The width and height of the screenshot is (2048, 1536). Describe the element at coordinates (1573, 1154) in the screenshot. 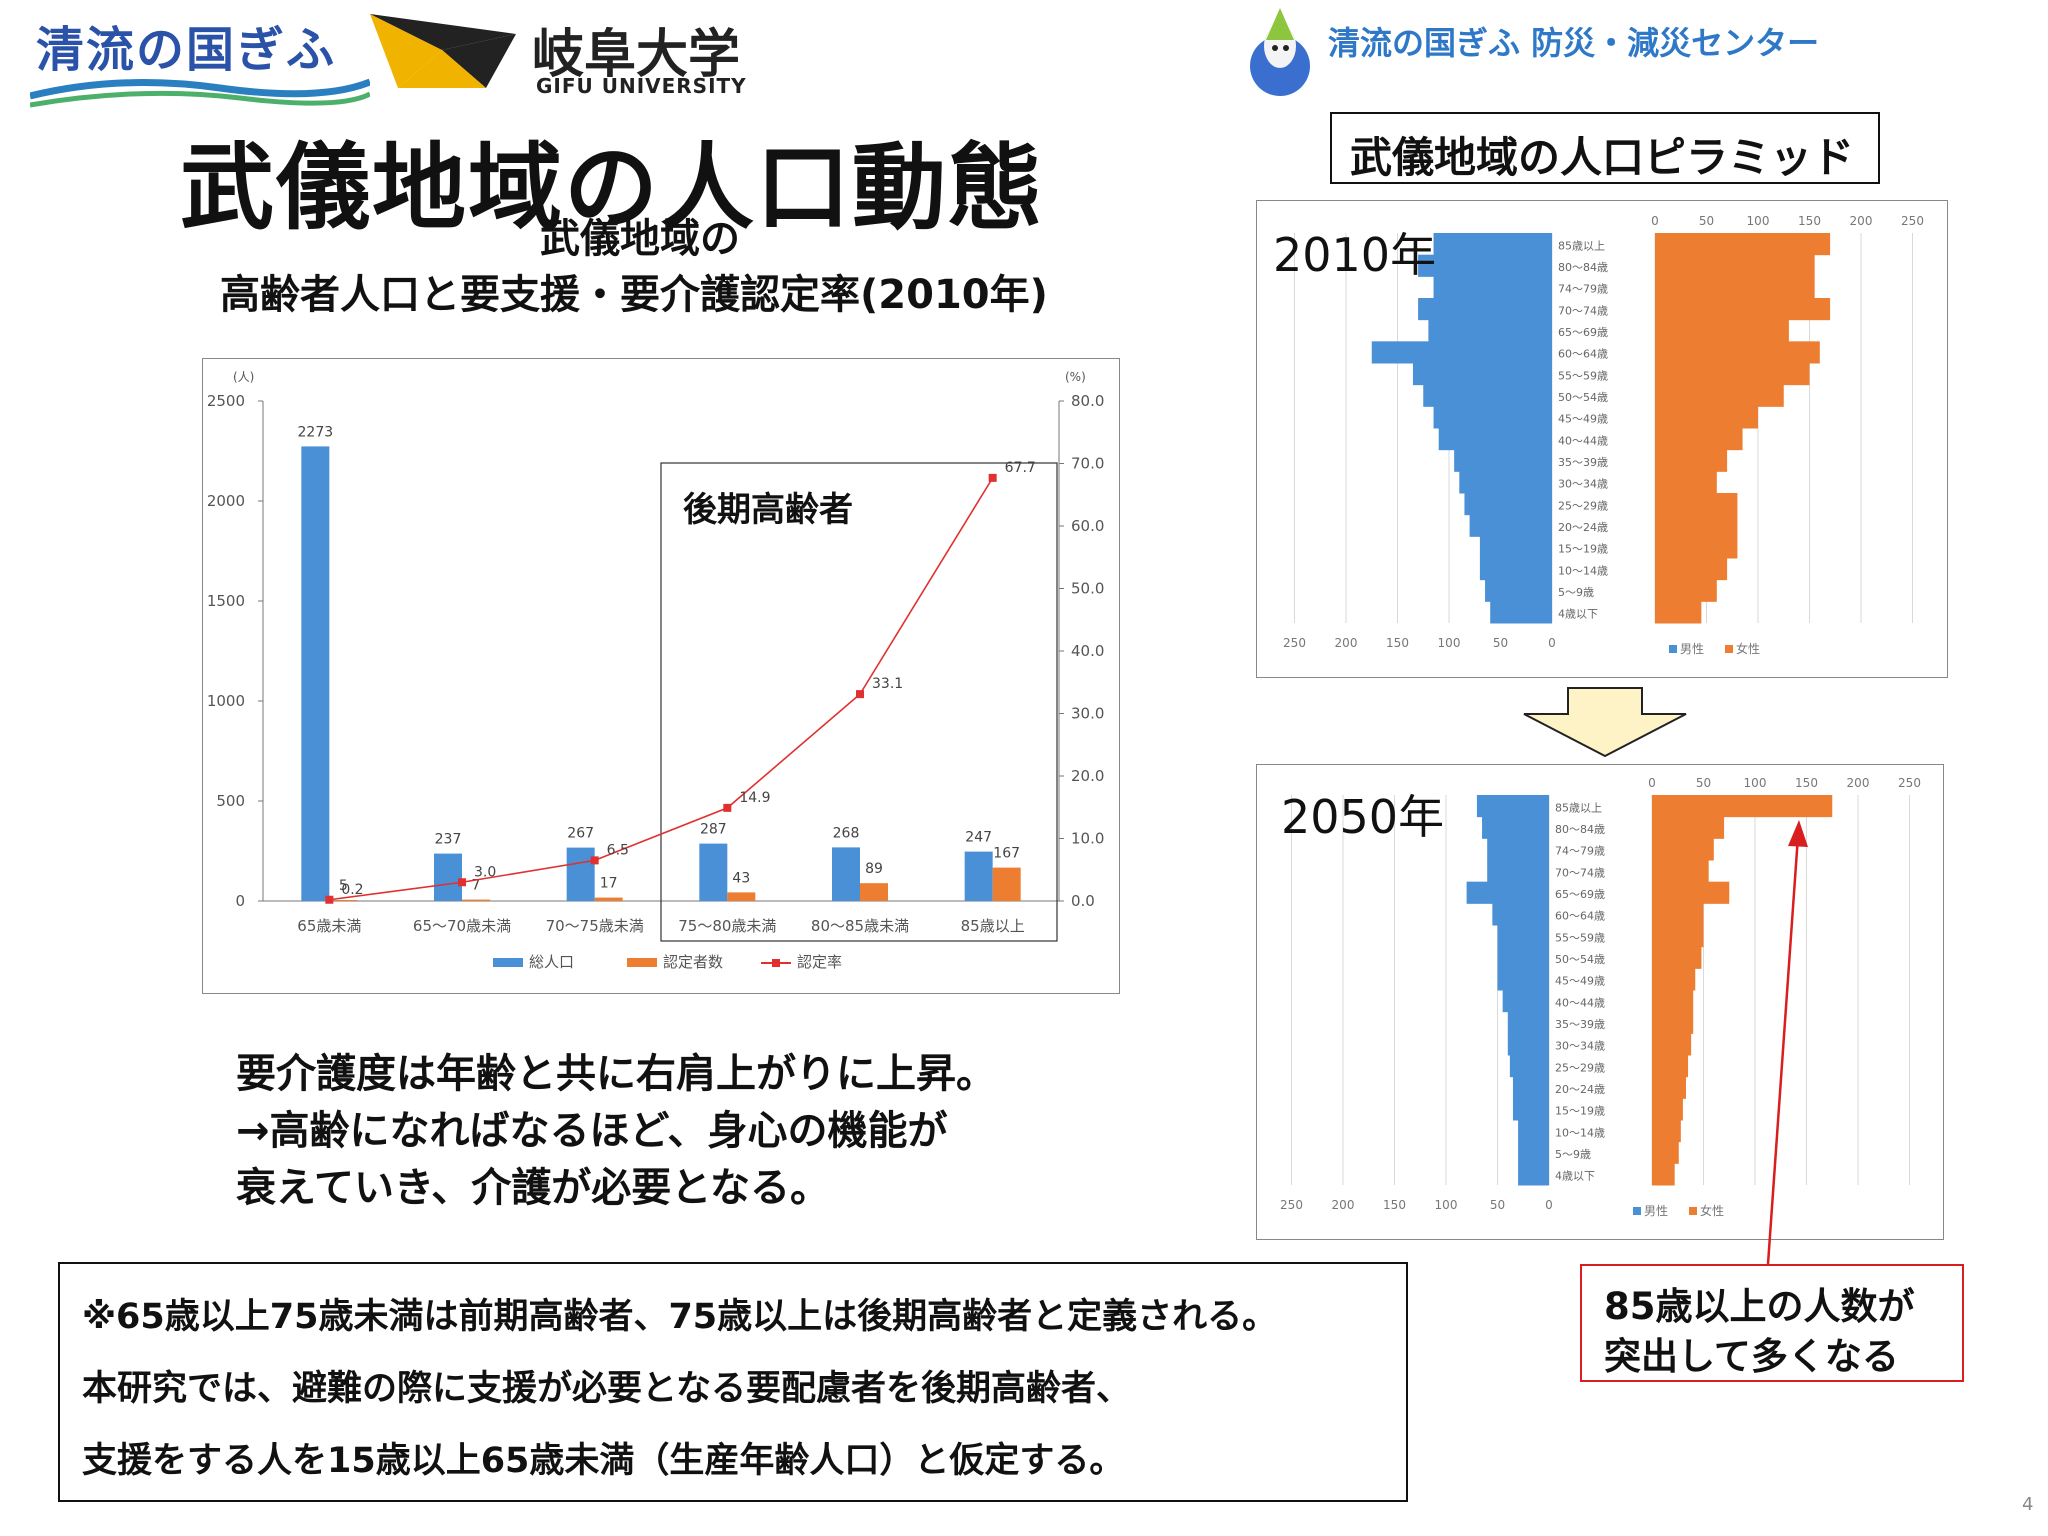

I see `age-group-label: 5～9歳` at that location.